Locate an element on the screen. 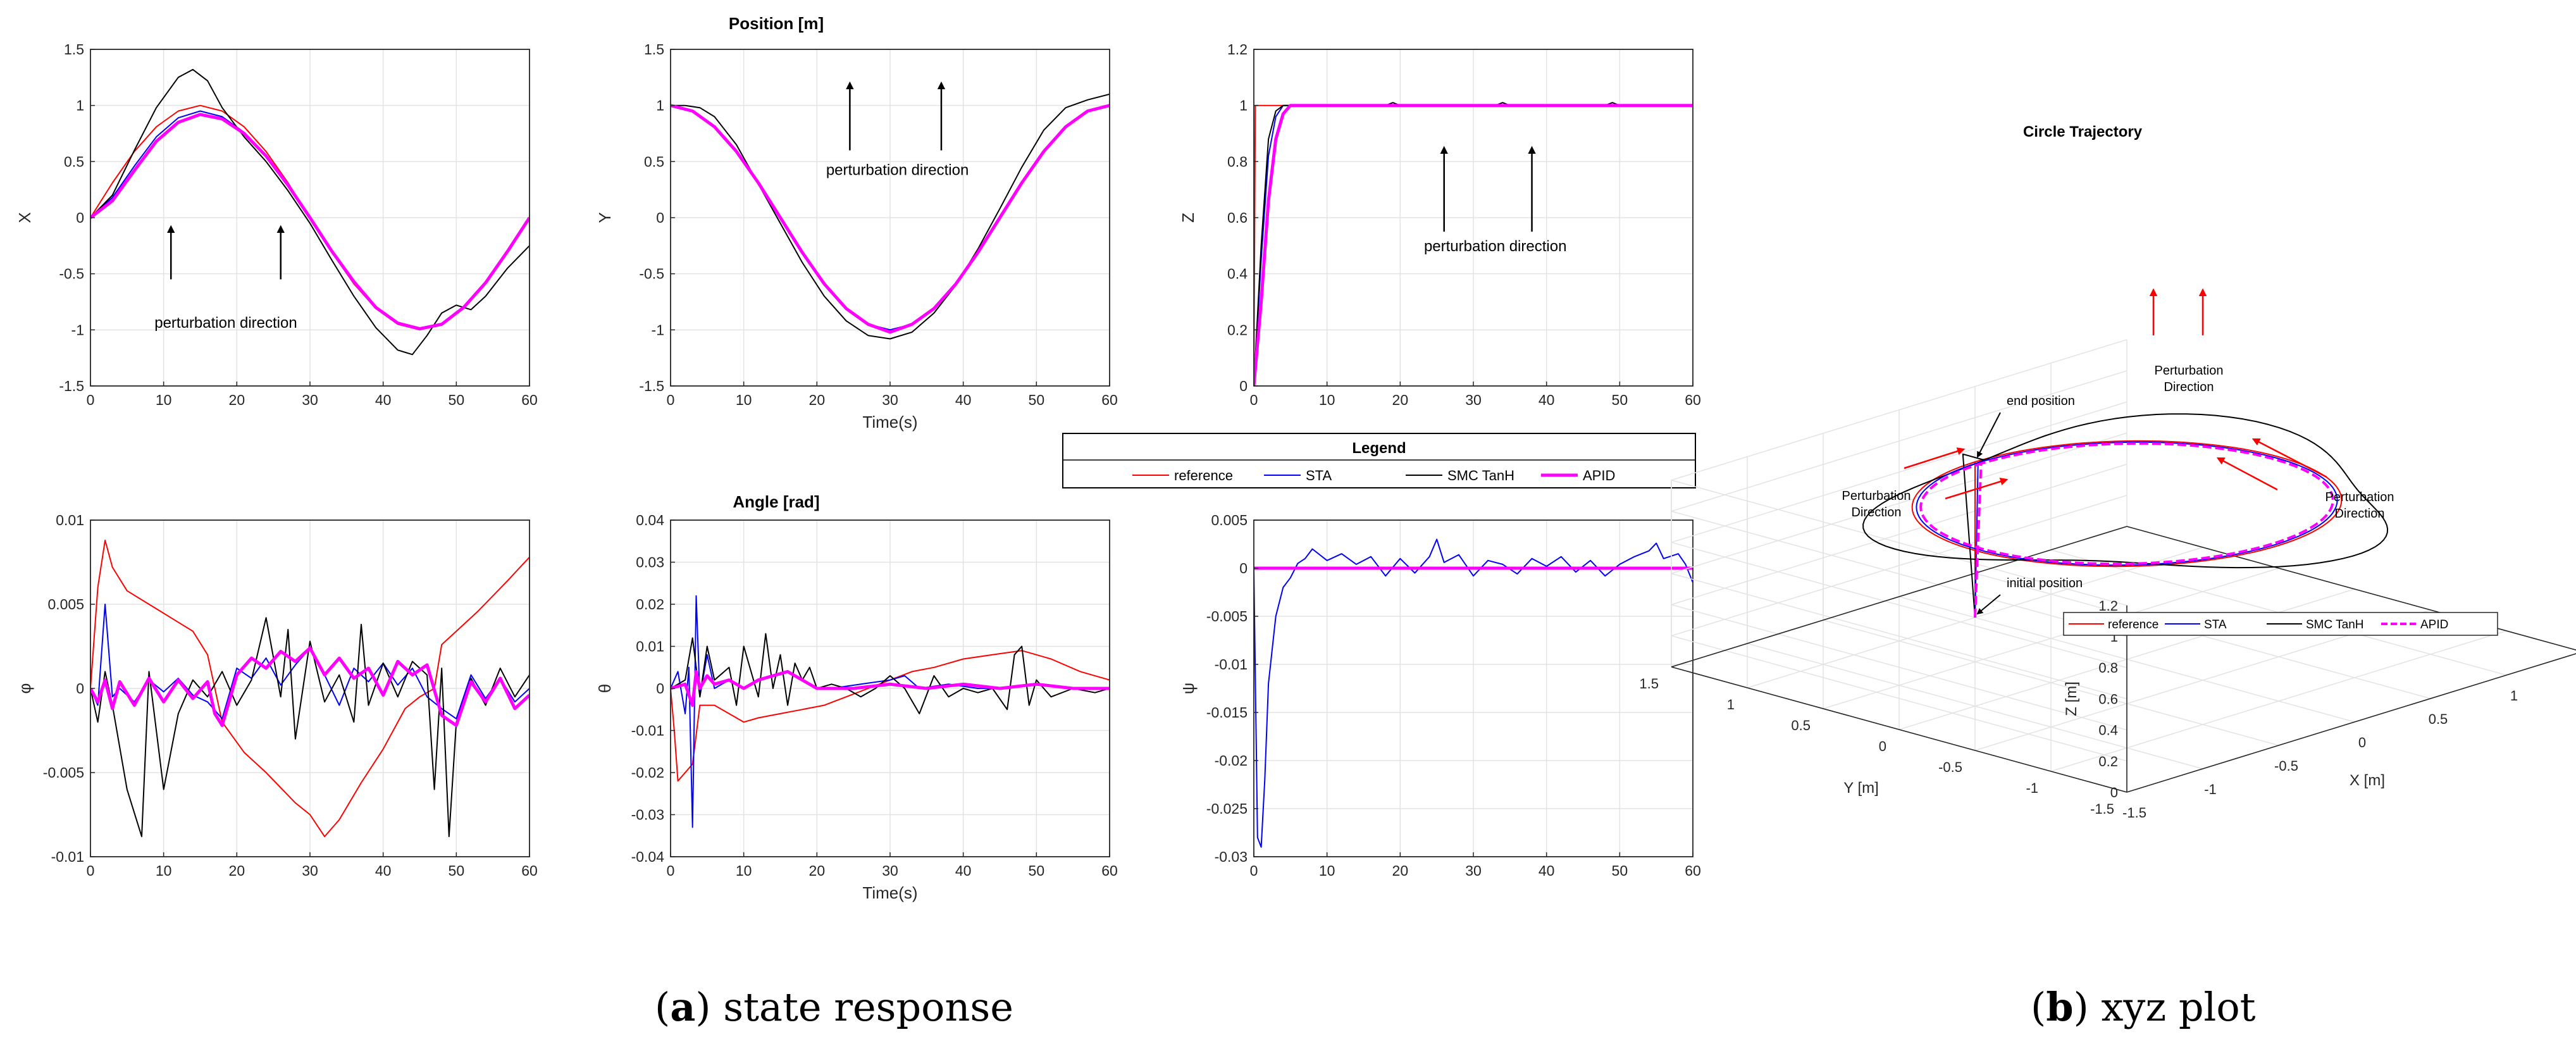 The width and height of the screenshot is (2576, 1063). tick-label-y: 1.5 is located at coordinates (74, 49).